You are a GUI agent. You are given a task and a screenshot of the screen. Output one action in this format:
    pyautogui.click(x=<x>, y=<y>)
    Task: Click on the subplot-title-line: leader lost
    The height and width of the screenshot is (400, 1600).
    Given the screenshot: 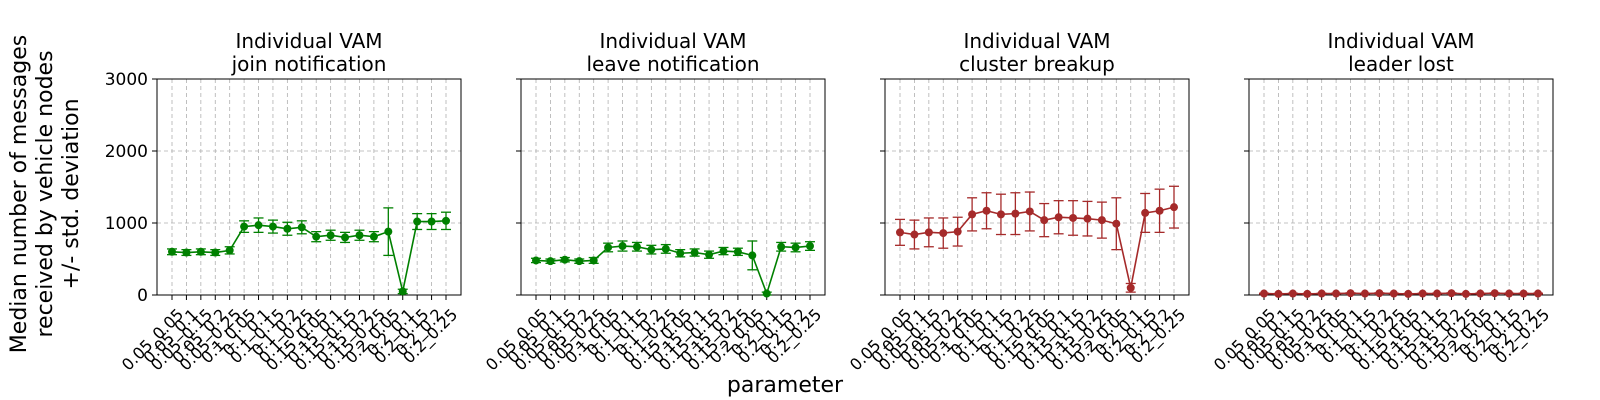 What is the action you would take?
    pyautogui.click(x=1401, y=64)
    